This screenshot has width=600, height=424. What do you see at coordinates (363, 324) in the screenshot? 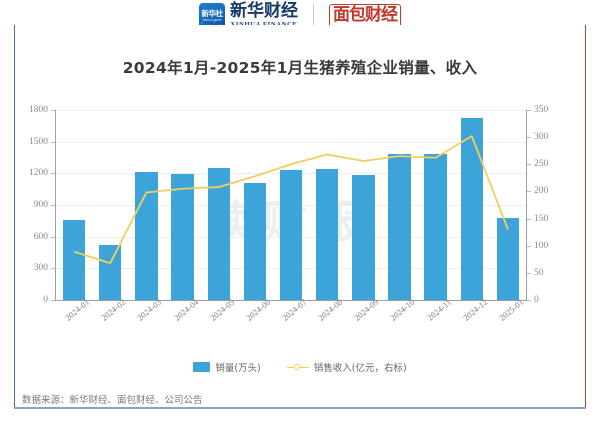
I see `x-axis-label-slot: 2024-09` at bounding box center [363, 324].